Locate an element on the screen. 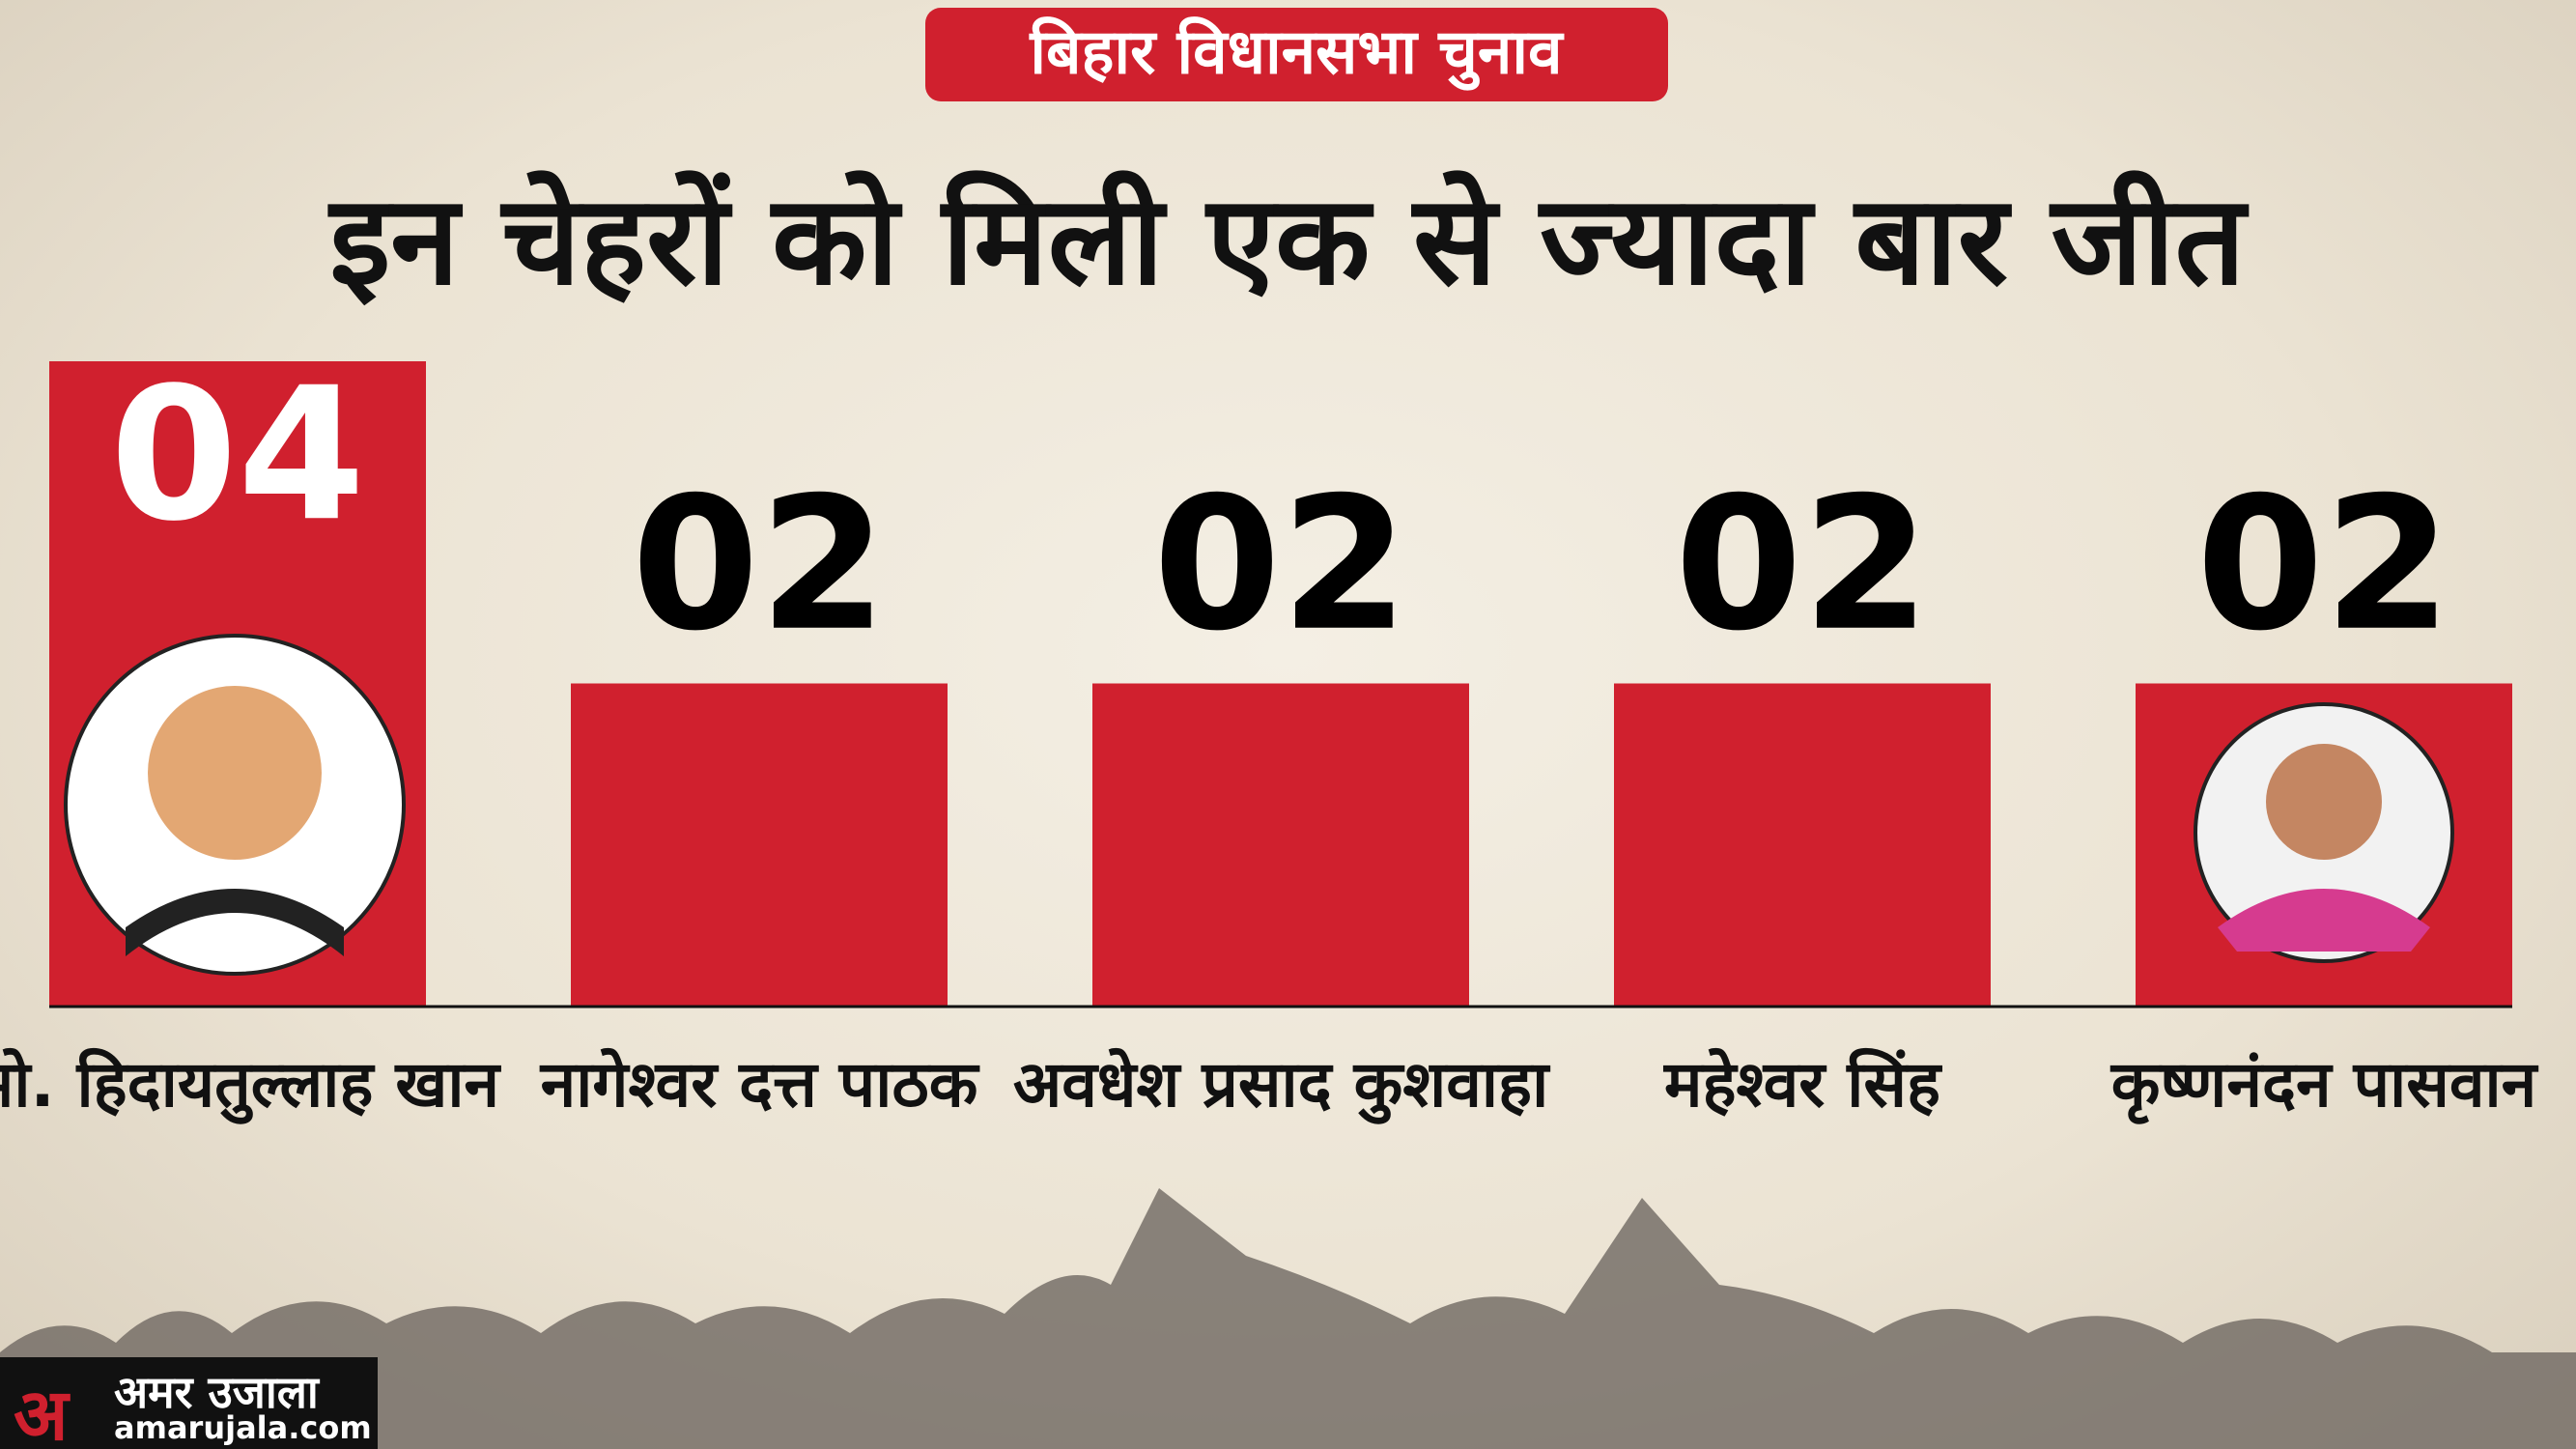 This screenshot has width=2576, height=1449. category-label: अवधेश प्रसाद कुशवाहा is located at coordinates (1280, 1084).